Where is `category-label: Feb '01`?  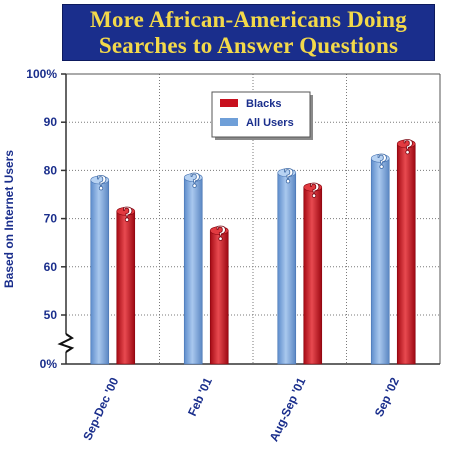
category-label: Feb '01 is located at coordinates (200, 396).